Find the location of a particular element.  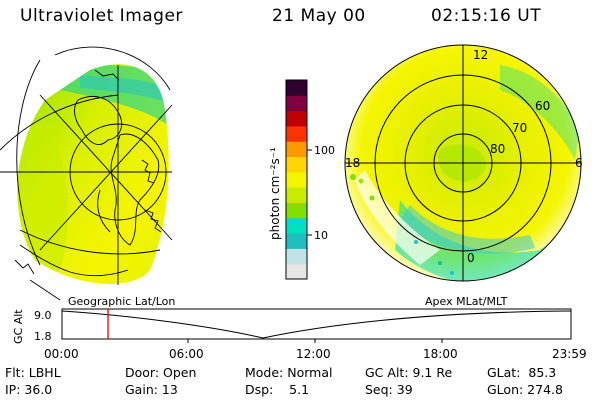

polar-speckles is located at coordinates (402, 224).